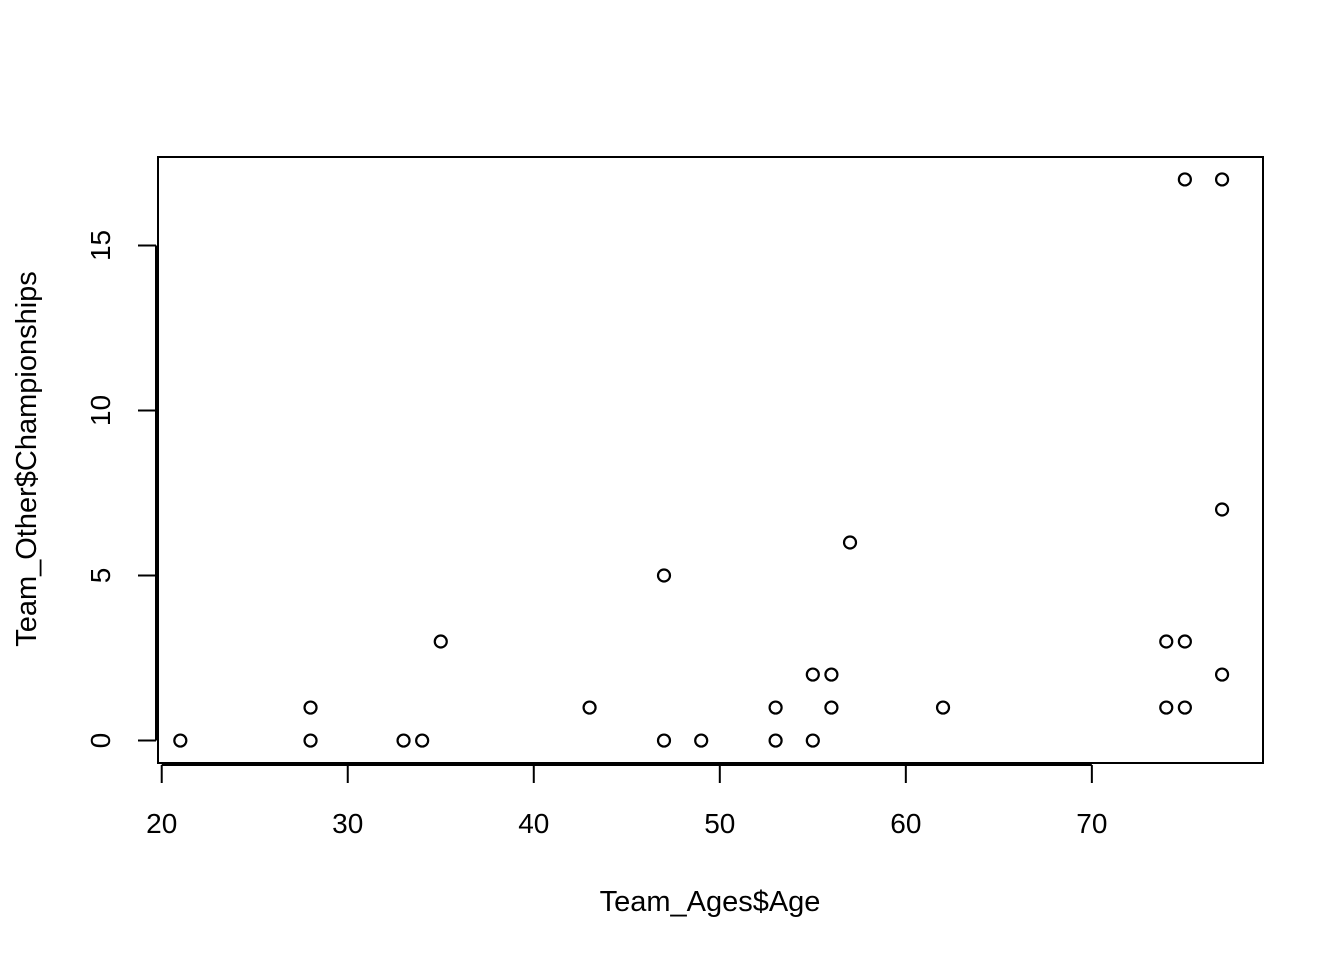 Image resolution: width=1344 pixels, height=960 pixels. What do you see at coordinates (347, 823) in the screenshot?
I see `x-tick-label: 30` at bounding box center [347, 823].